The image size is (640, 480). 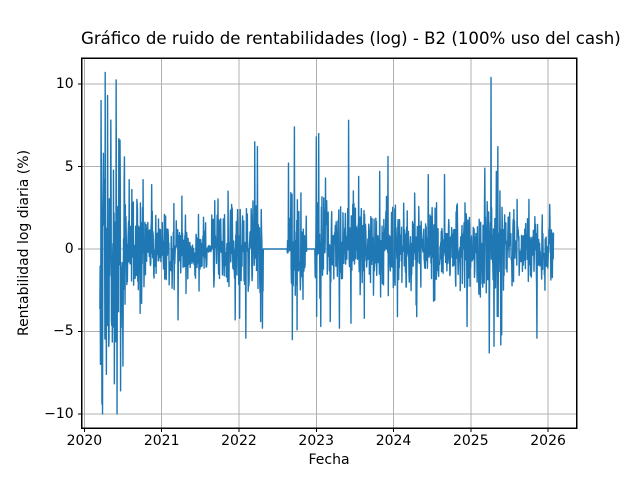 What do you see at coordinates (24, 243) in the screenshot?
I see `y-axis-label: Rentabilidad log diaria (%)` at bounding box center [24, 243].